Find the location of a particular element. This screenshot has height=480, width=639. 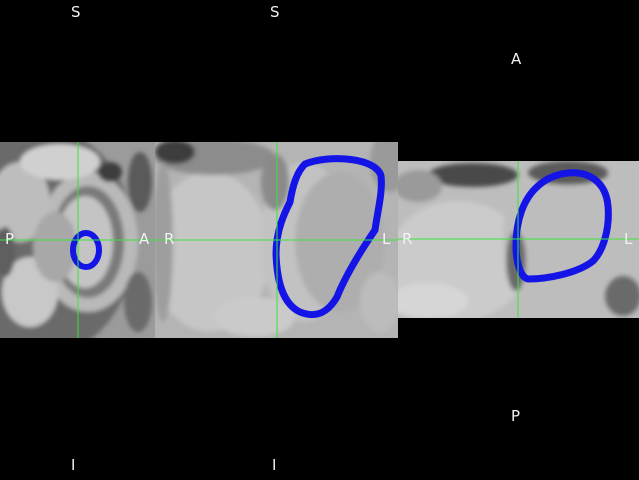

sagittal-slice-svg is located at coordinates (77, 240).